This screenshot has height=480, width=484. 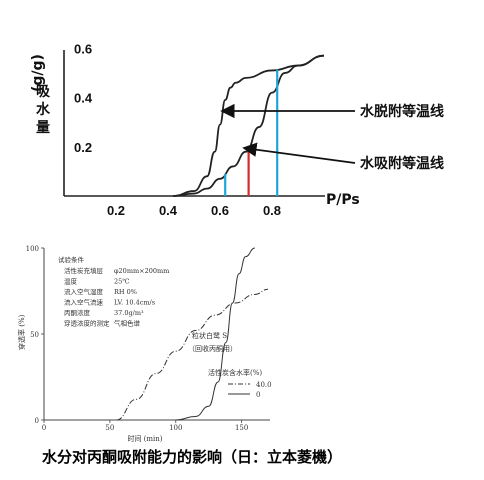 I want to click on bottom-x-tick-2: 100, so click(x=175, y=428).